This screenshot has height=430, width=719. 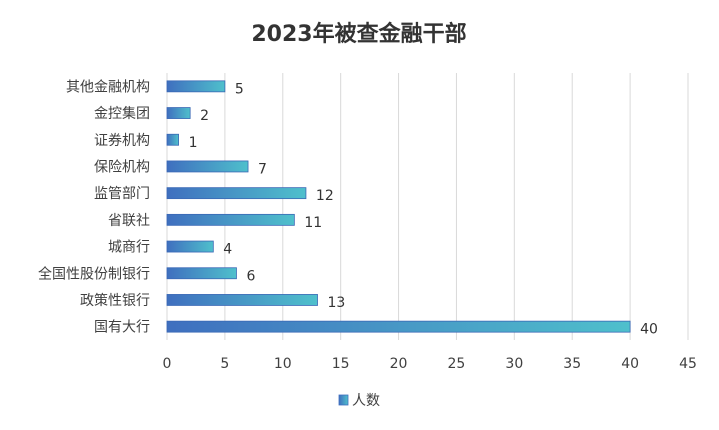 What do you see at coordinates (514, 364) in the screenshot?
I see `x-tick-label: 30` at bounding box center [514, 364].